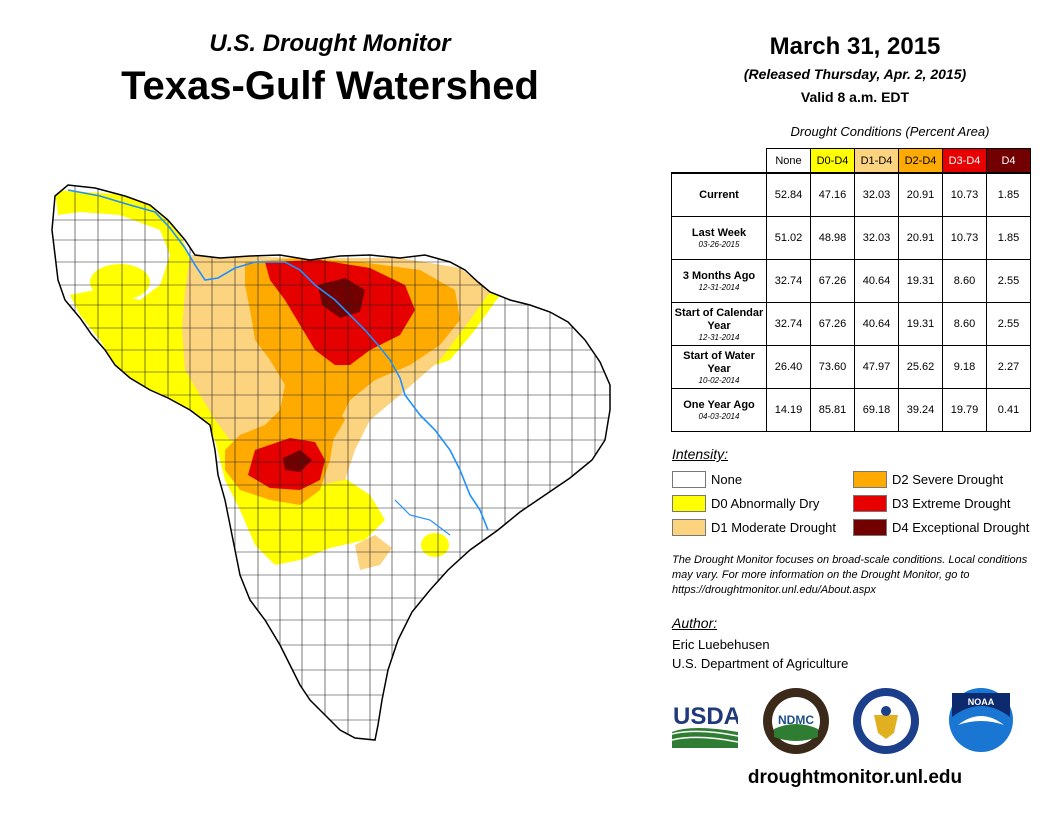 The height and width of the screenshot is (816, 1056). Describe the element at coordinates (855, 777) in the screenshot. I see `footer-url: droughtmonitor.unl.edu` at that location.